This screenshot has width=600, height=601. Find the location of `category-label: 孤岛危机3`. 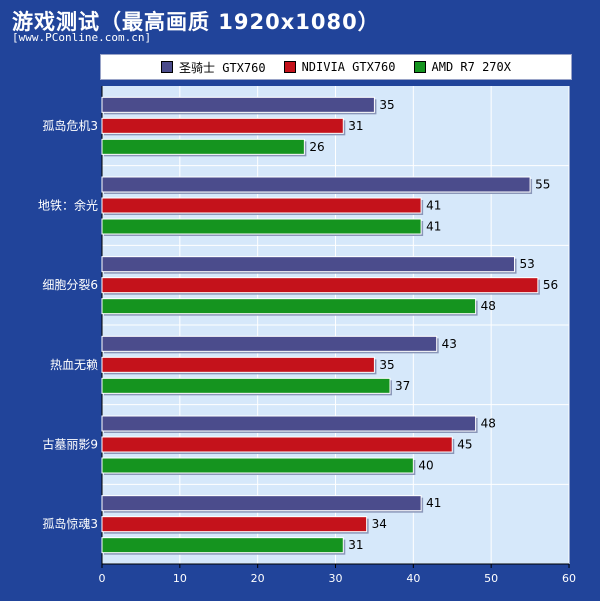

category-label: 孤岛危机3 is located at coordinates (70, 125).